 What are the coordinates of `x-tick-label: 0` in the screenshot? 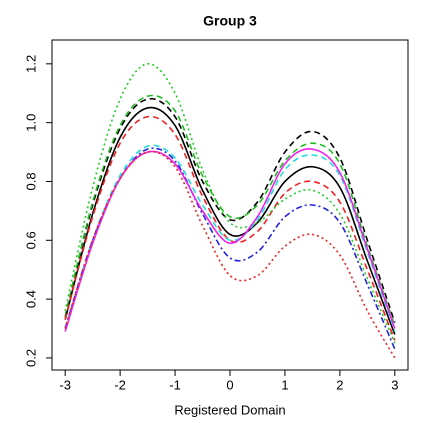 It's located at (229, 384).